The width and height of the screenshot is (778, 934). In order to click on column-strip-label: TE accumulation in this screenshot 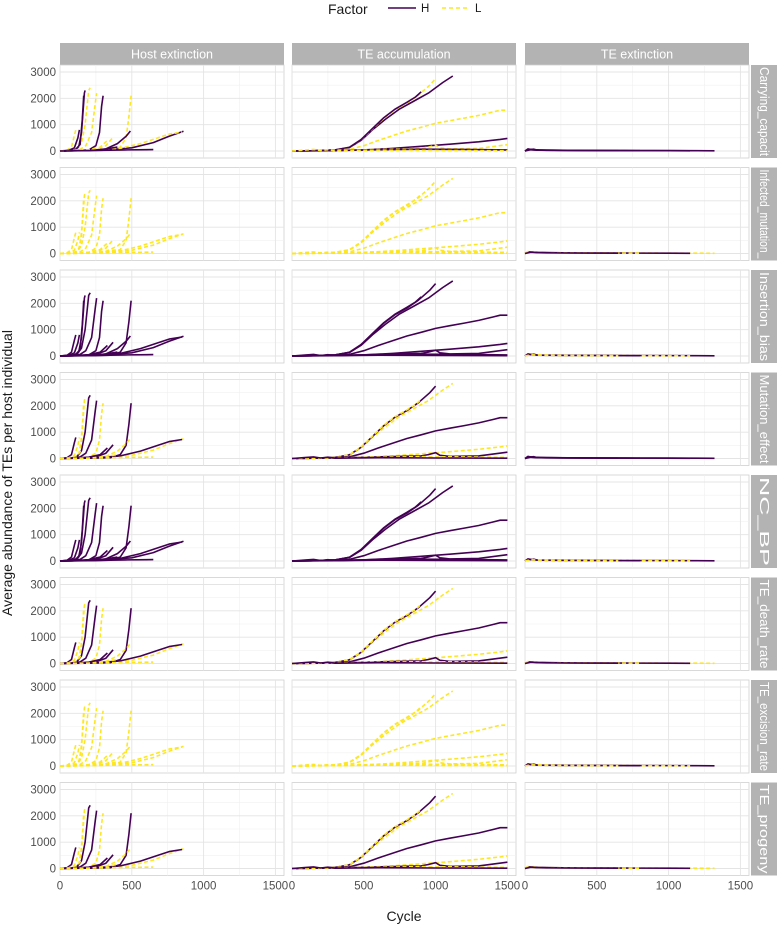, I will do `click(403, 55)`.